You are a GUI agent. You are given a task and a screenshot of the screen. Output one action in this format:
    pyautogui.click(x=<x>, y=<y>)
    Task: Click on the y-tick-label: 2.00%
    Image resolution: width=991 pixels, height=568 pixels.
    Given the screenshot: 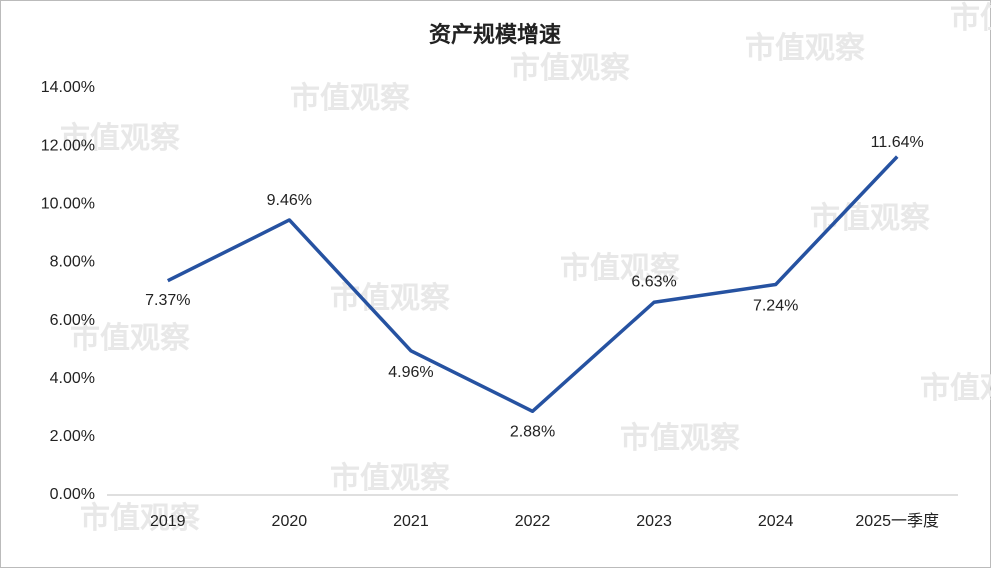 What is the action you would take?
    pyautogui.click(x=72, y=436)
    